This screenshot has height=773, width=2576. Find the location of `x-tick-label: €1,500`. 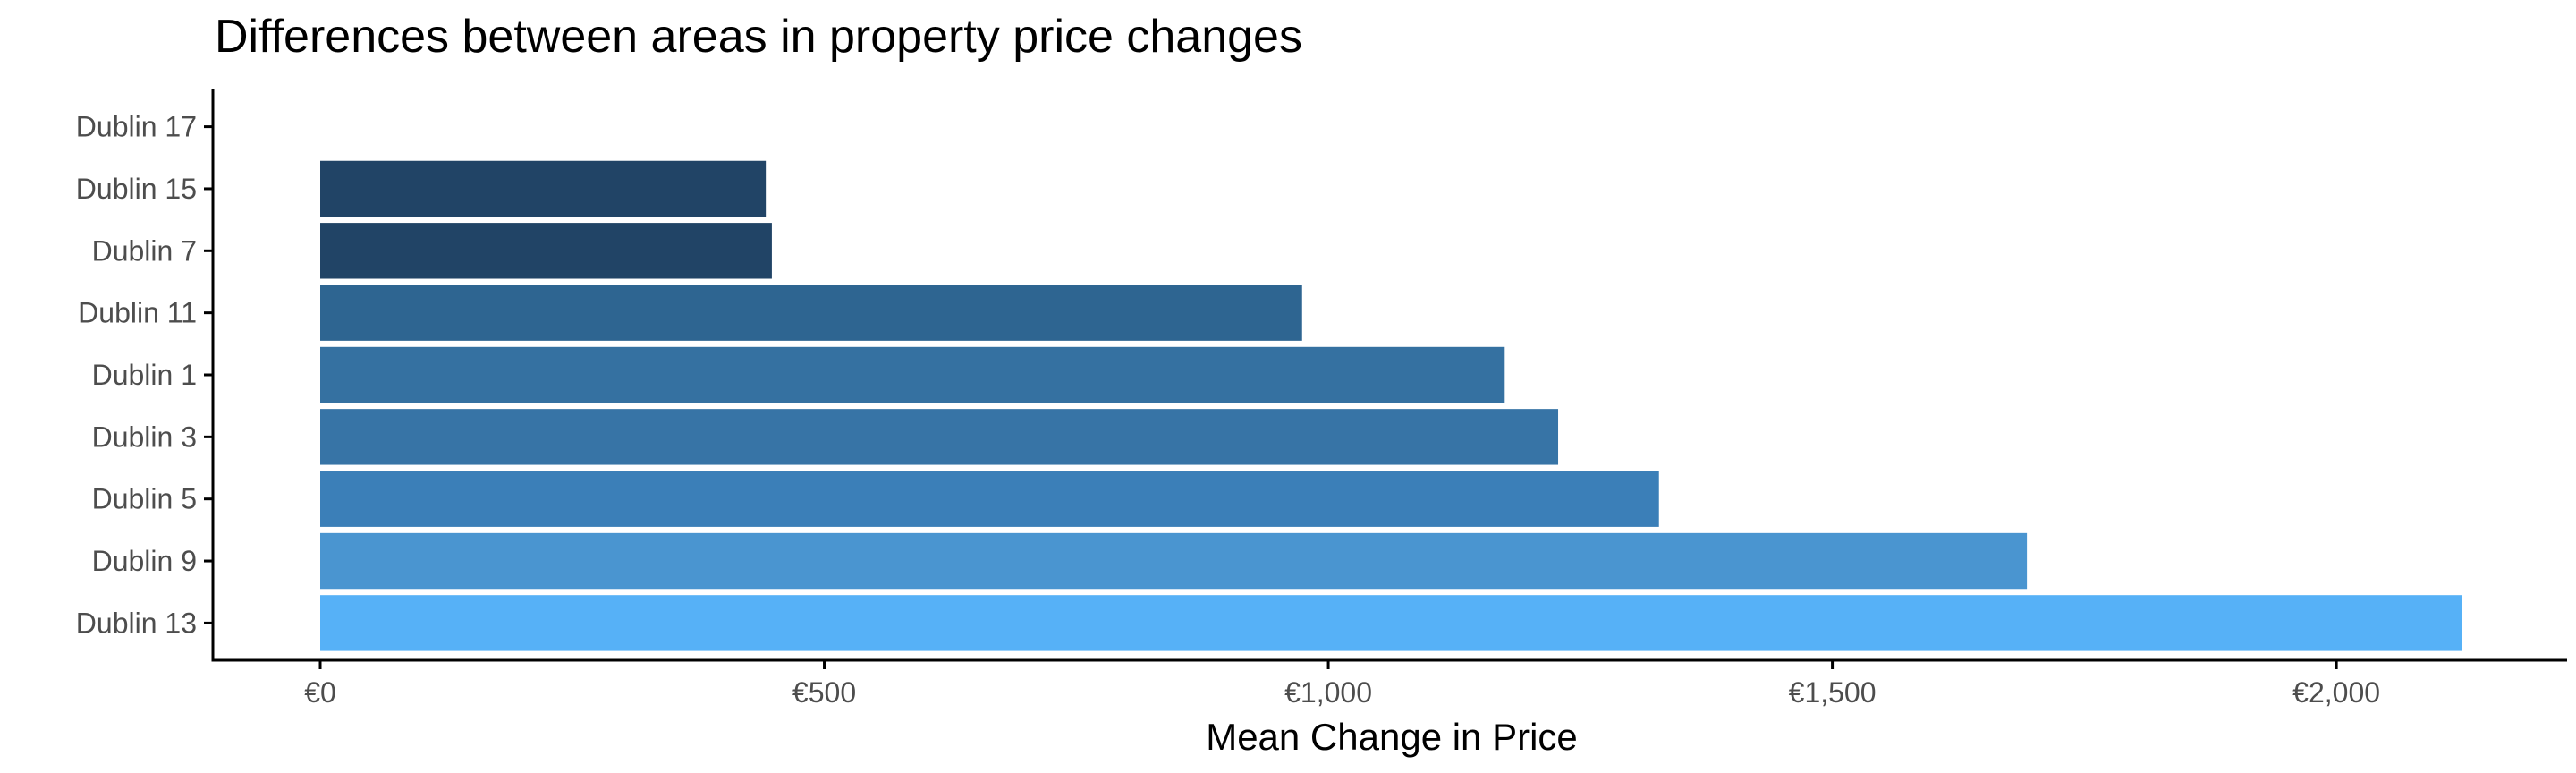

x-tick-label: €1,500 is located at coordinates (1833, 693).